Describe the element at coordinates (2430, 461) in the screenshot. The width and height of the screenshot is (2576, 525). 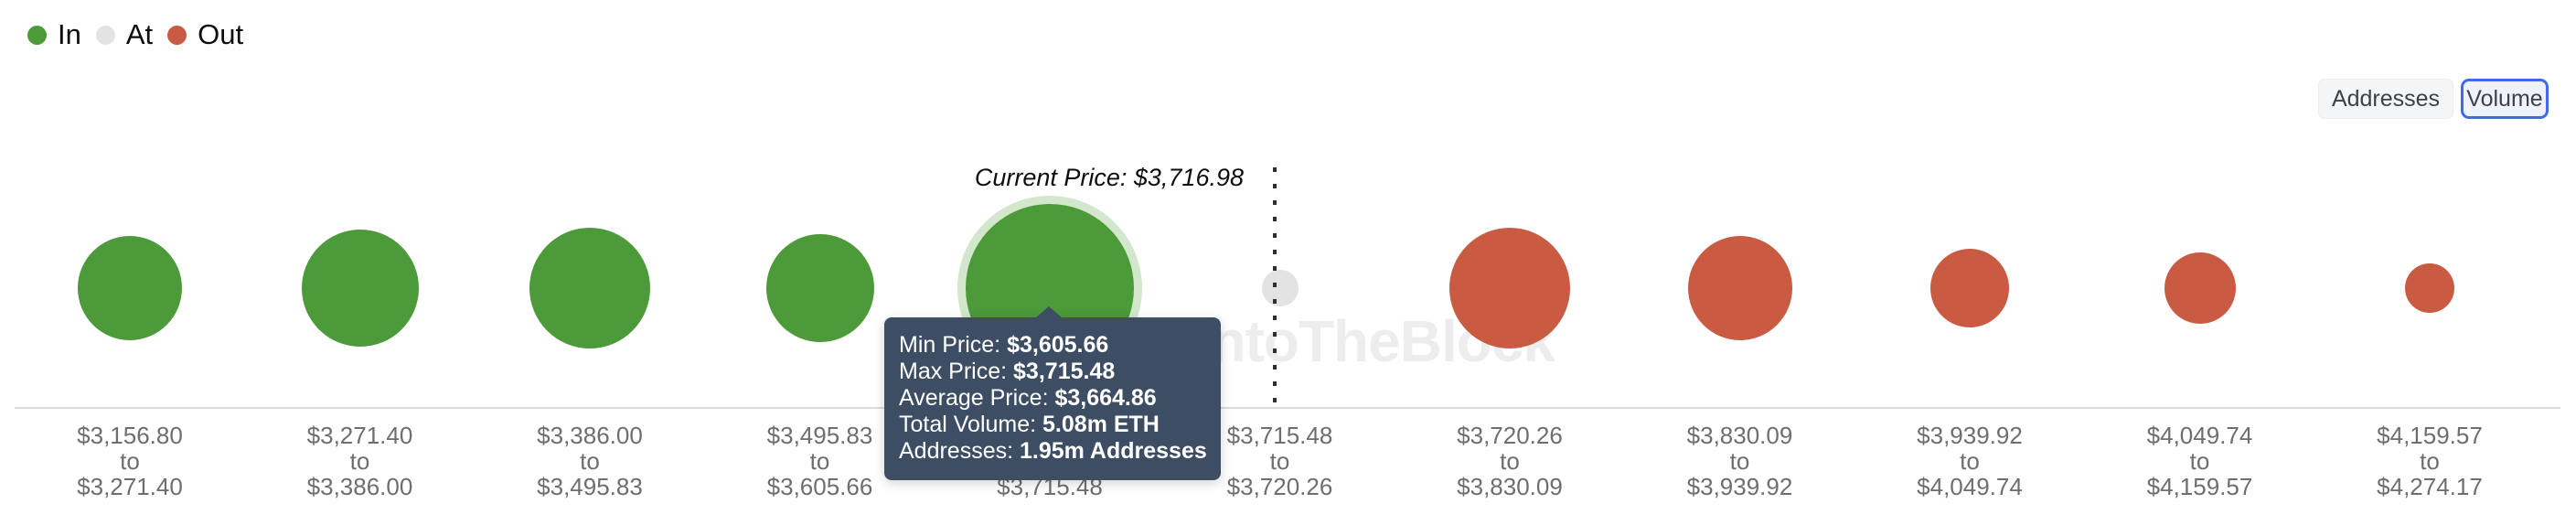
I see `x-axis-label-10: $4,159.57 to $4,274.17` at that location.